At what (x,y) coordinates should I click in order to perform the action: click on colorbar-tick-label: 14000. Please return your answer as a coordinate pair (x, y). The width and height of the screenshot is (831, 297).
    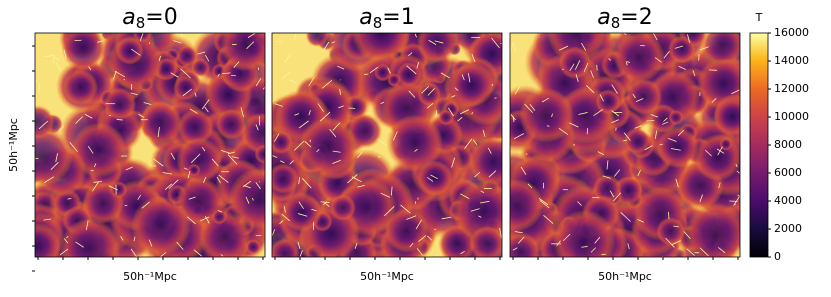
    Looking at the image, I should click on (791, 60).